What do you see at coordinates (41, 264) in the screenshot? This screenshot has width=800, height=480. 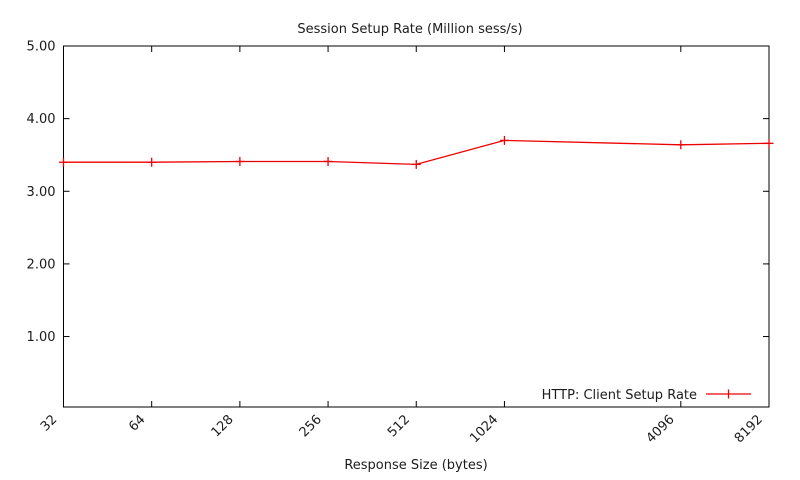 I see `y-tick-label: 2.00` at bounding box center [41, 264].